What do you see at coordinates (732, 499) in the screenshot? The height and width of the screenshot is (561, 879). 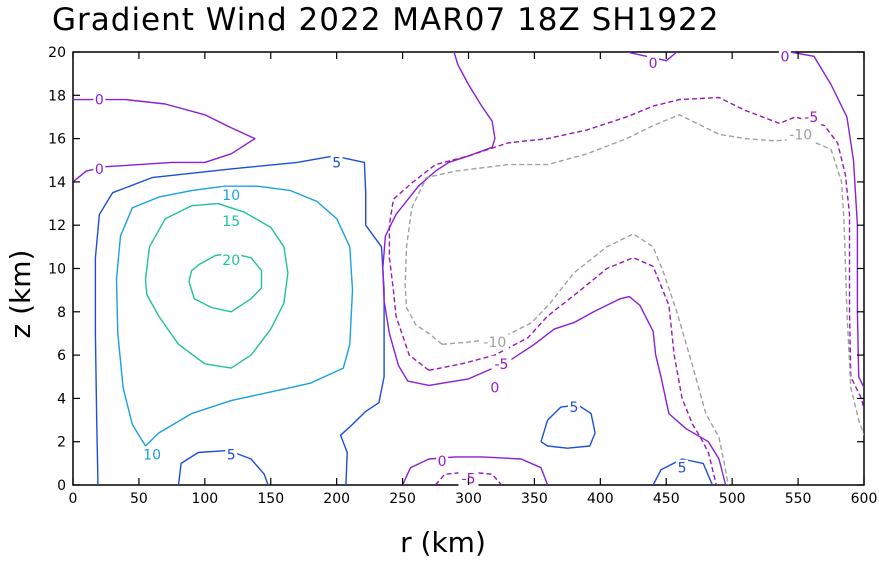 I see `x-tick-label-10: 500` at bounding box center [732, 499].